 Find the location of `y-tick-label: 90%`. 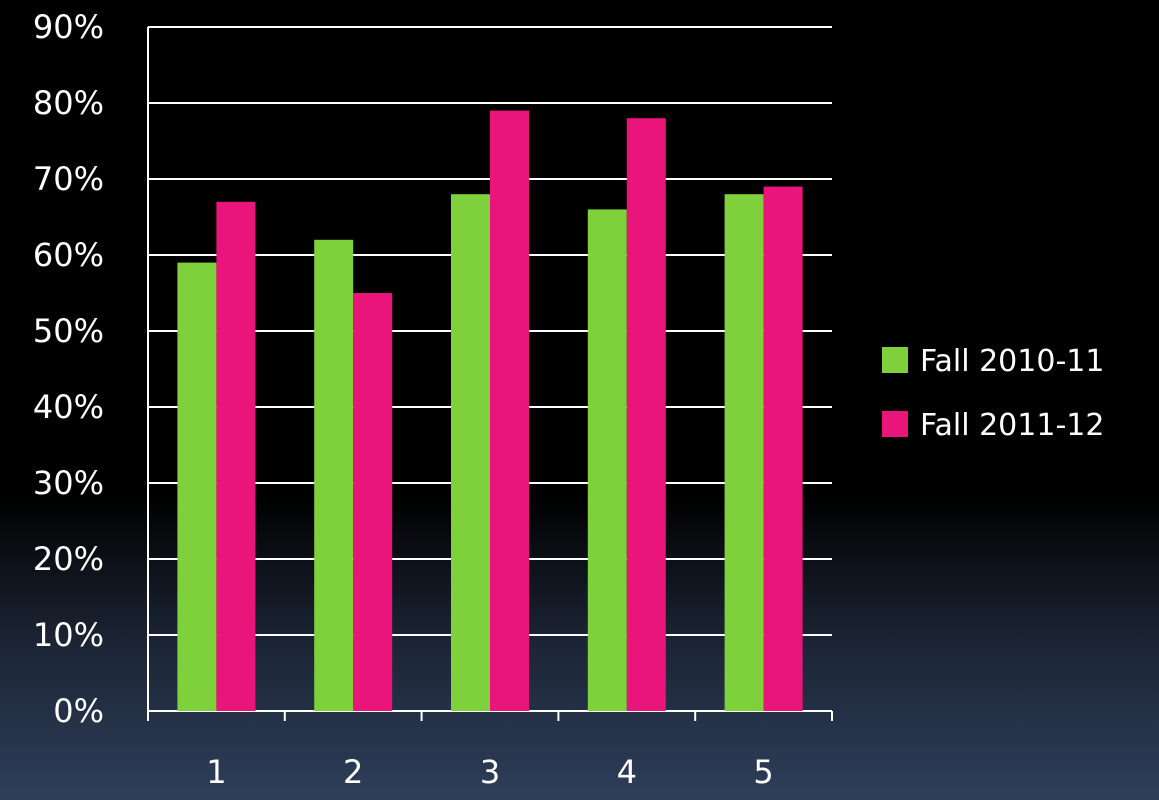

y-tick-label: 90% is located at coordinates (68, 27).